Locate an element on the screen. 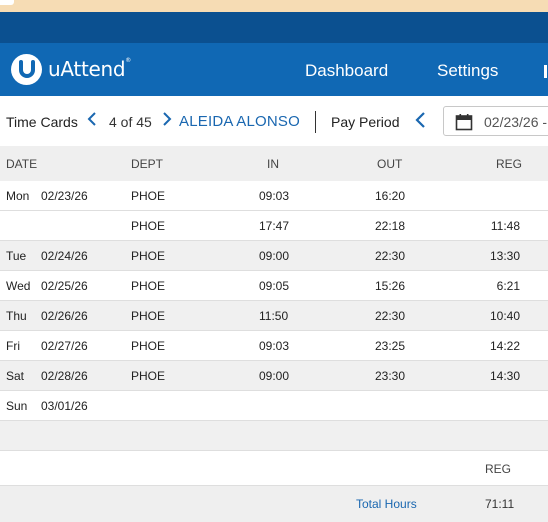 Image resolution: width=548 pixels, height=522 pixels. table-row: Tue 02/24/26 PHOE 09:00 22:30 13:30 is located at coordinates (274, 256).